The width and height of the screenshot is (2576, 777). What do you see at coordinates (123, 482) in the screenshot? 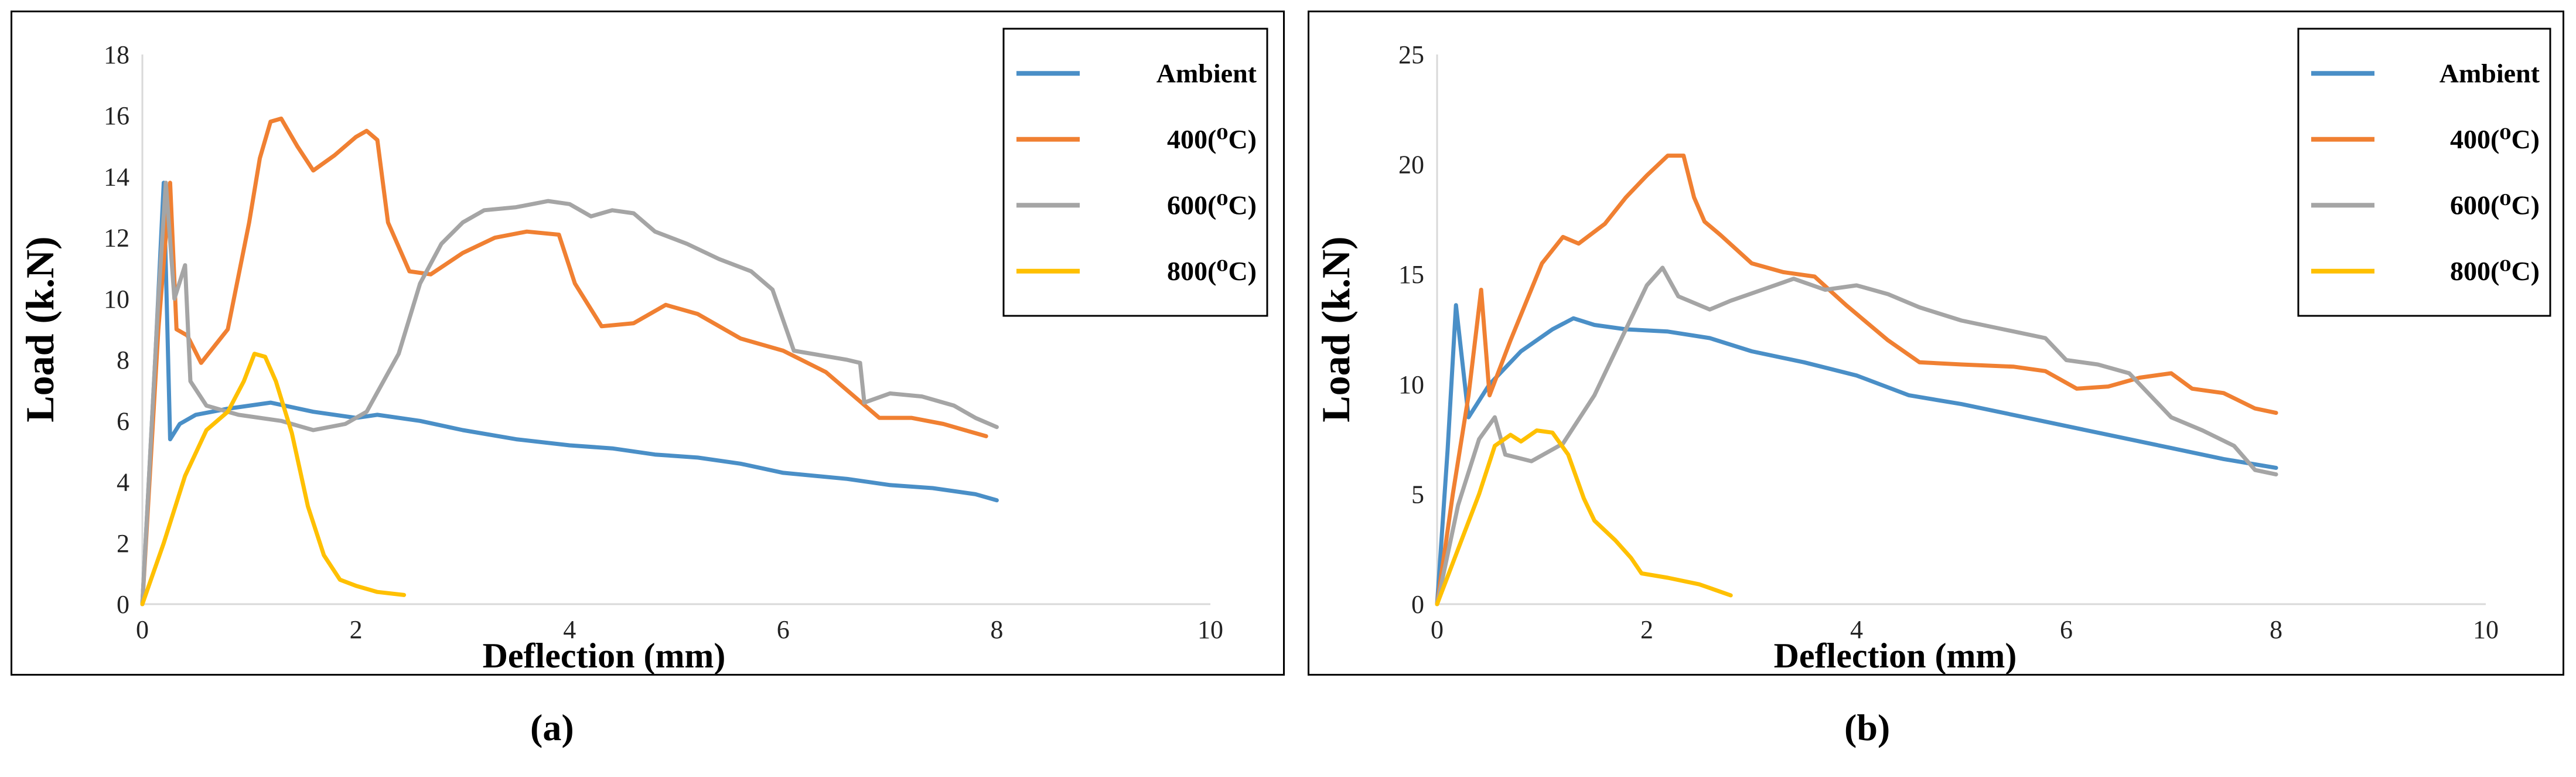
I see `chart-a-y-tick-label: 4` at bounding box center [123, 482].